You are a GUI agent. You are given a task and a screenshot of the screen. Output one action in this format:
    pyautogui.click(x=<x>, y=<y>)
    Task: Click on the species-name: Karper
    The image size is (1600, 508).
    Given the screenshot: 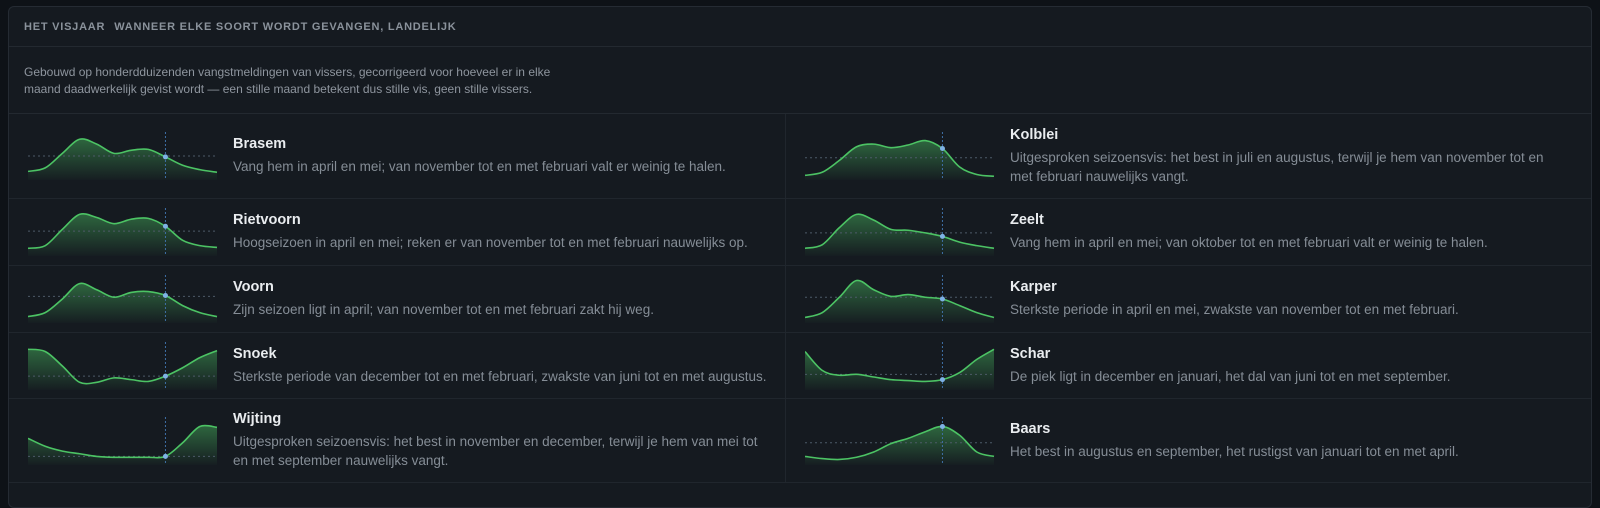 What is the action you would take?
    pyautogui.click(x=1033, y=287)
    